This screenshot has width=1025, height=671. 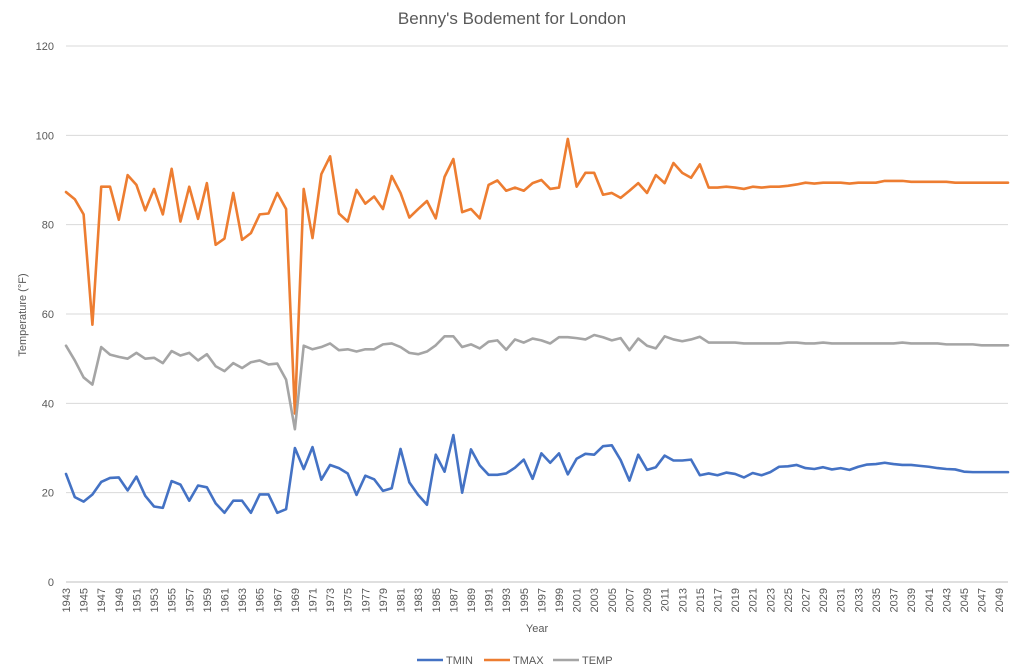 I want to click on chart-legend: TMIN TMAX TEMP, so click(x=515, y=661).